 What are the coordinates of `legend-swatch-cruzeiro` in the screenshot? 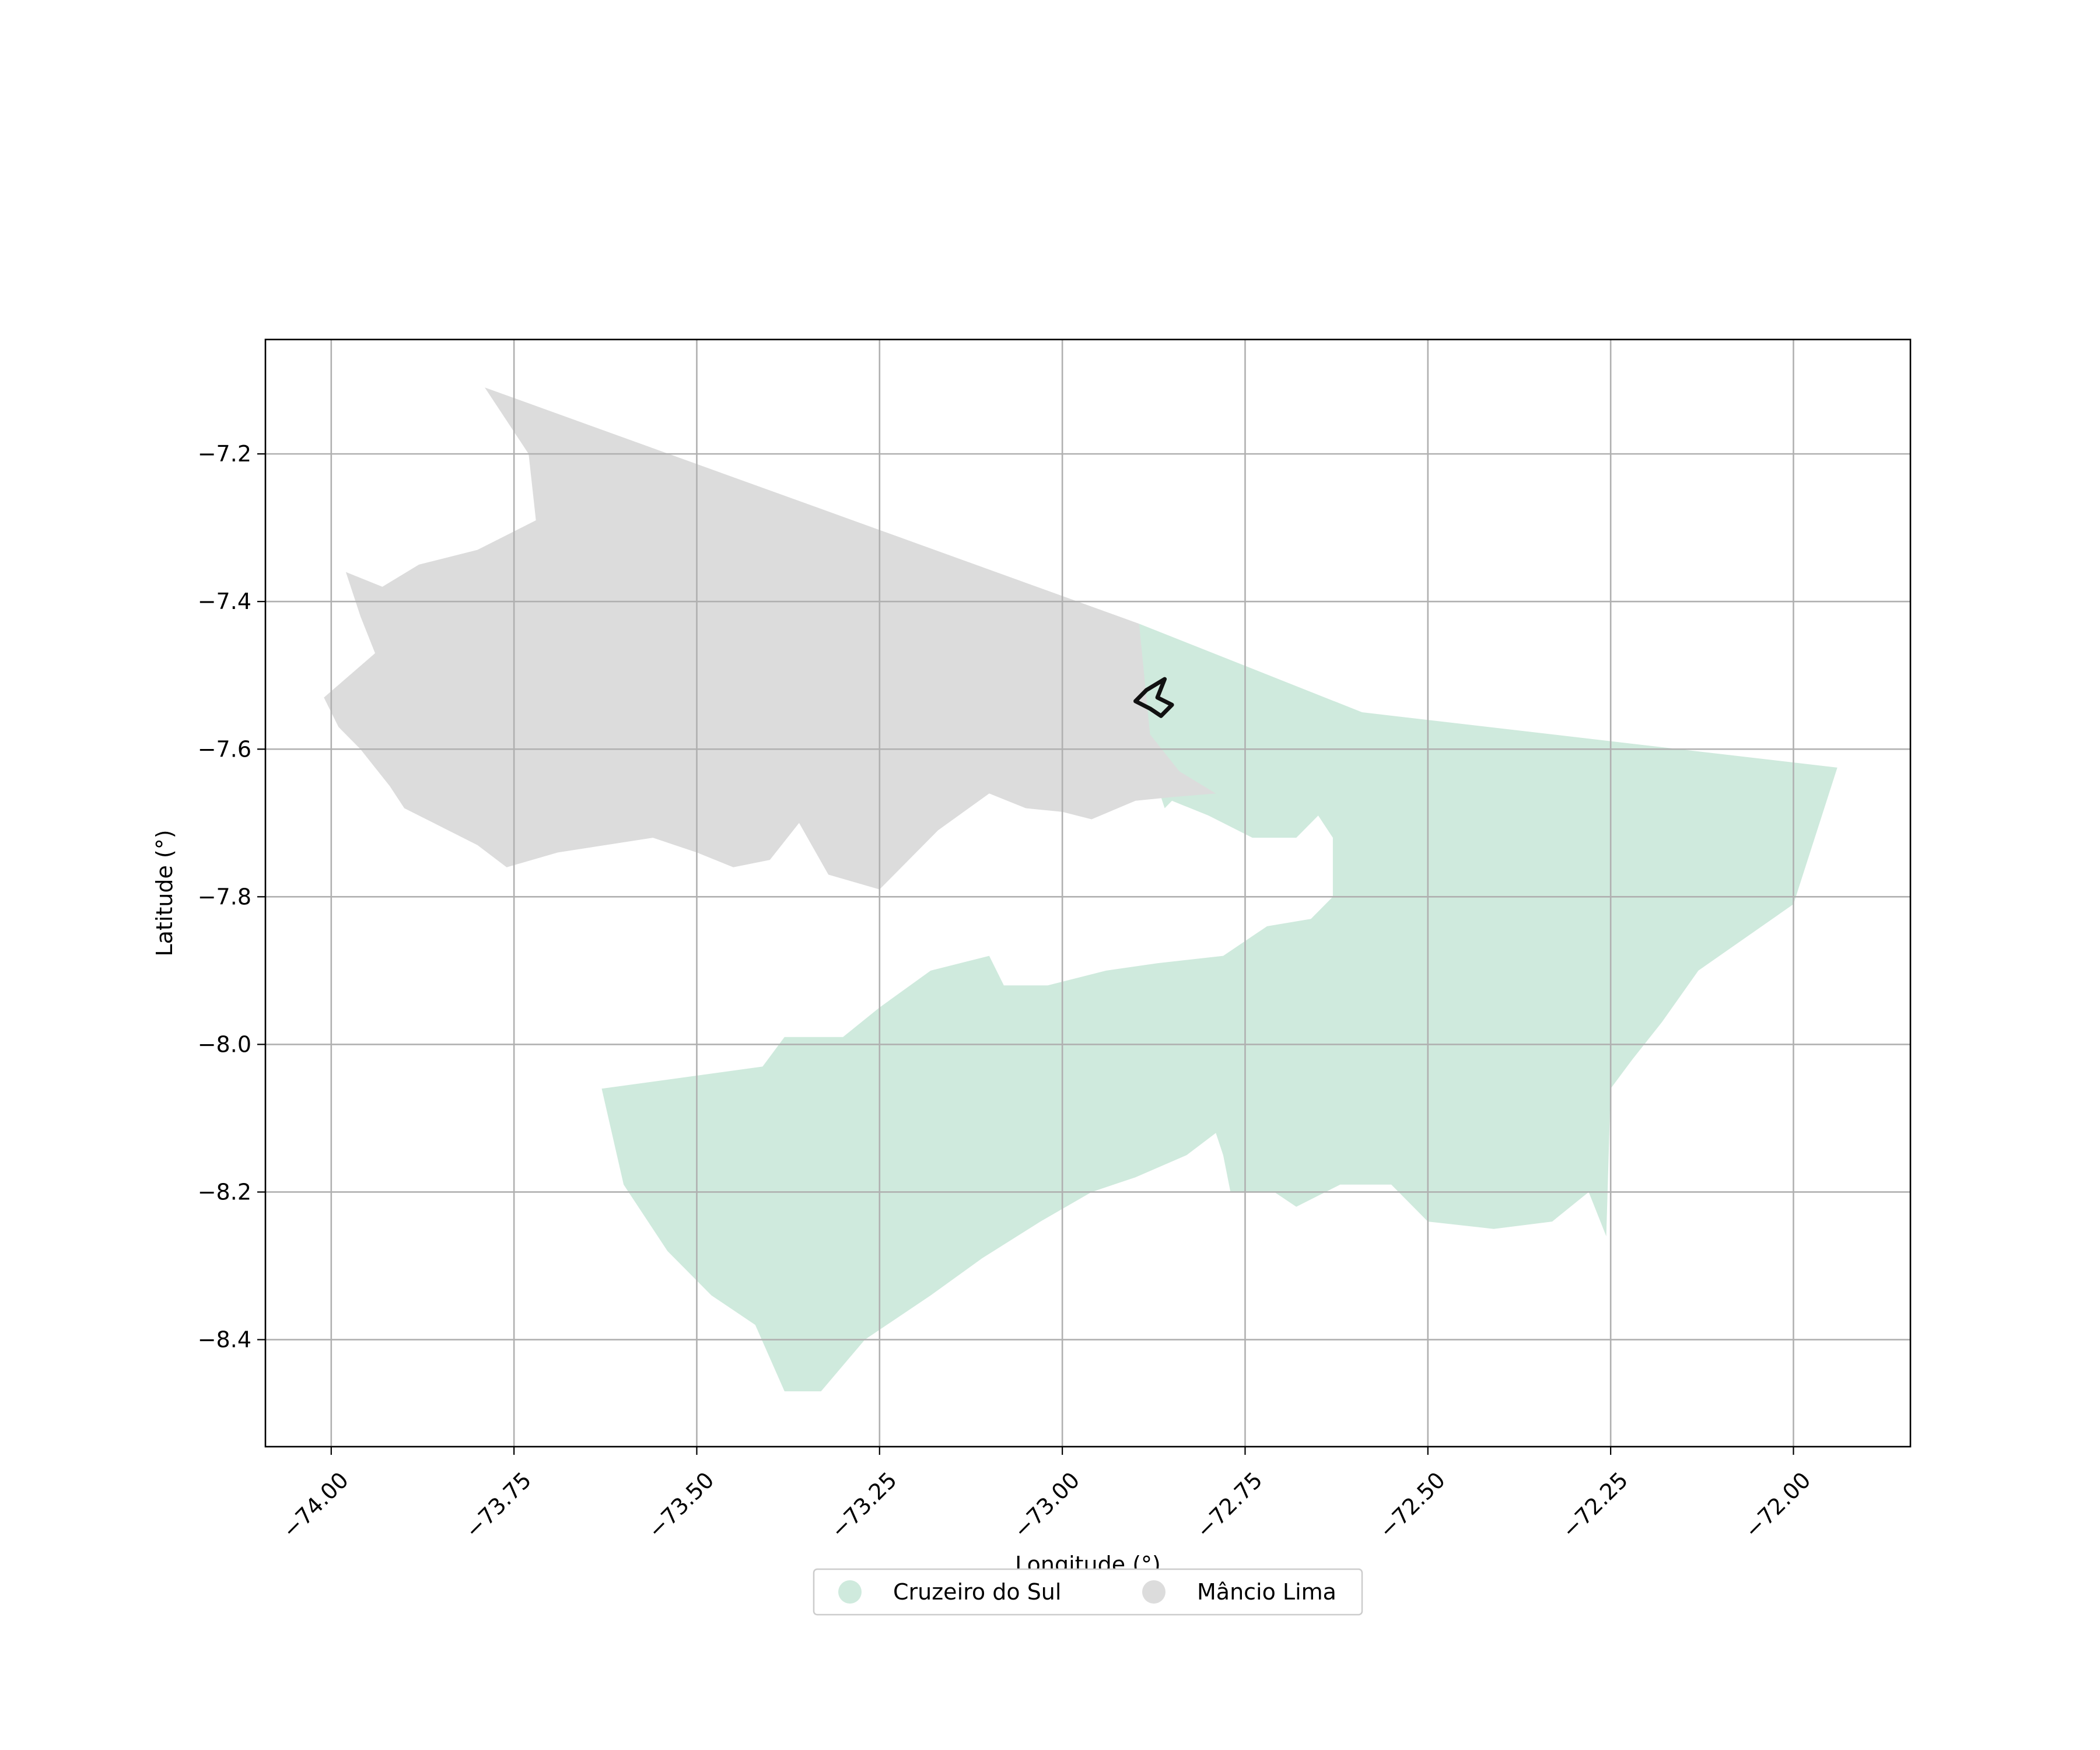 It's located at (850, 1592).